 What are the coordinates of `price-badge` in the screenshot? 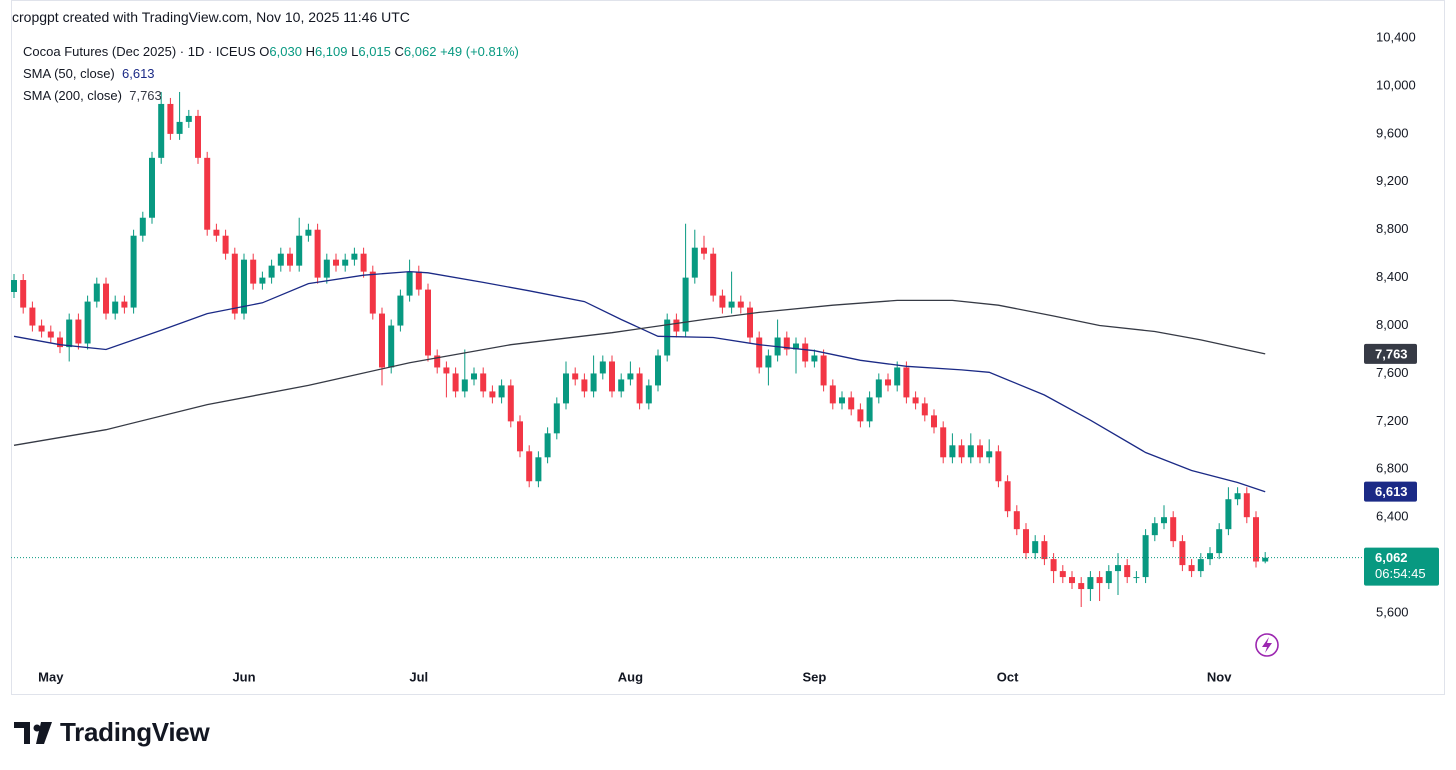 It's located at (1390, 491).